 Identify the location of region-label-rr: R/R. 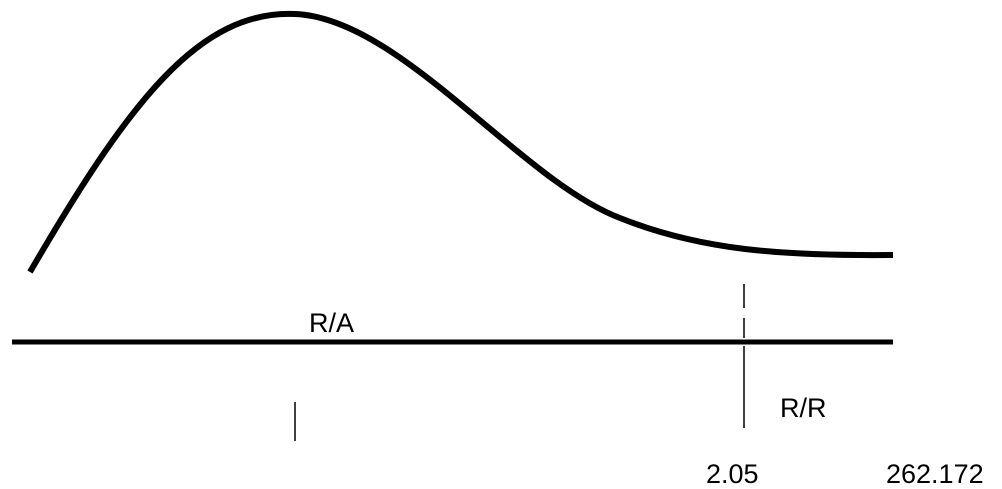
(803, 408).